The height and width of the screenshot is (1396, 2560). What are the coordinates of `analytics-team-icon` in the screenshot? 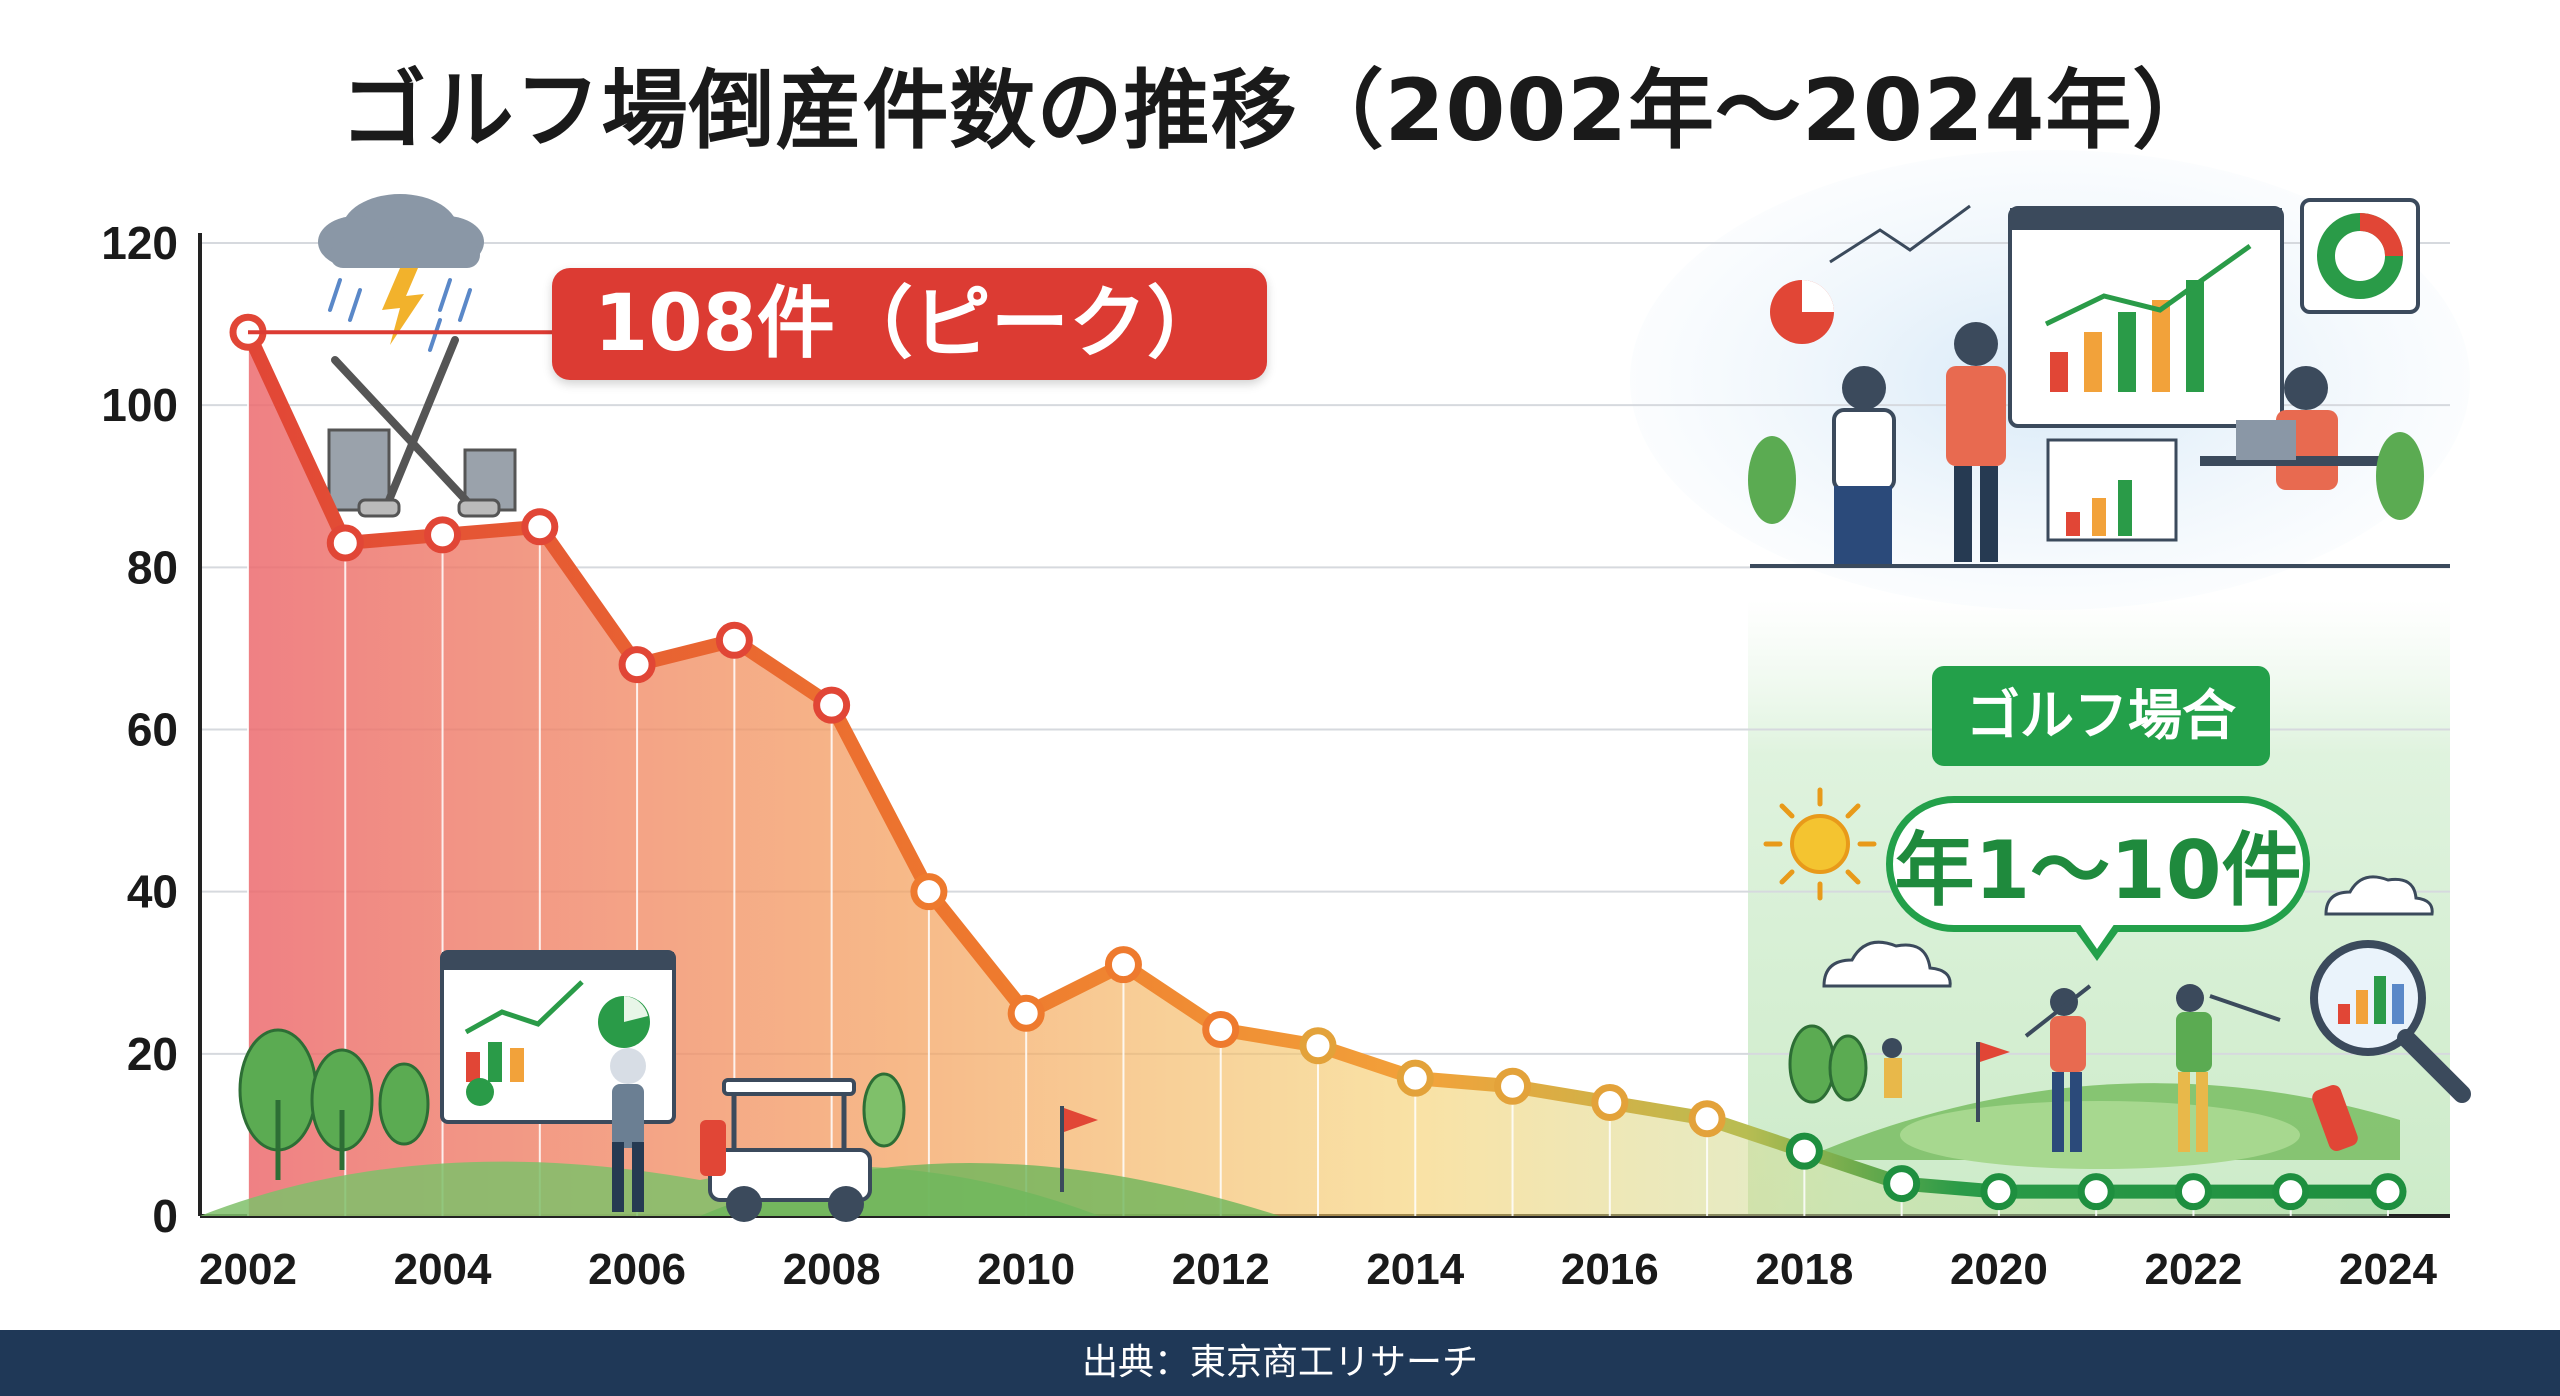 It's located at (2099, 383).